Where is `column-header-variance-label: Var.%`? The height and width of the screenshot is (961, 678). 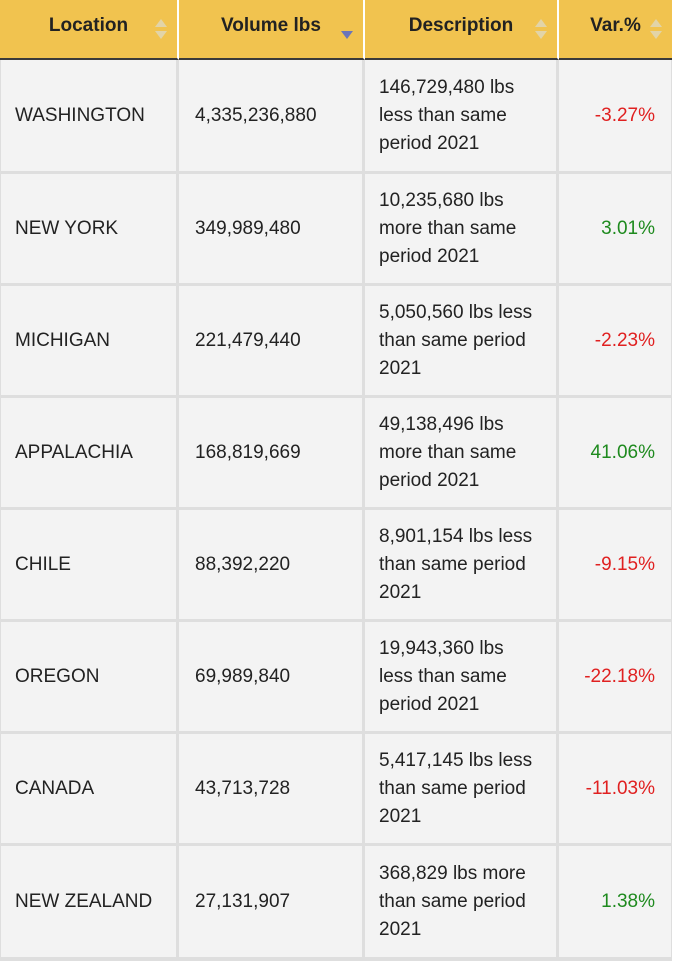 column-header-variance-label: Var.% is located at coordinates (615, 25).